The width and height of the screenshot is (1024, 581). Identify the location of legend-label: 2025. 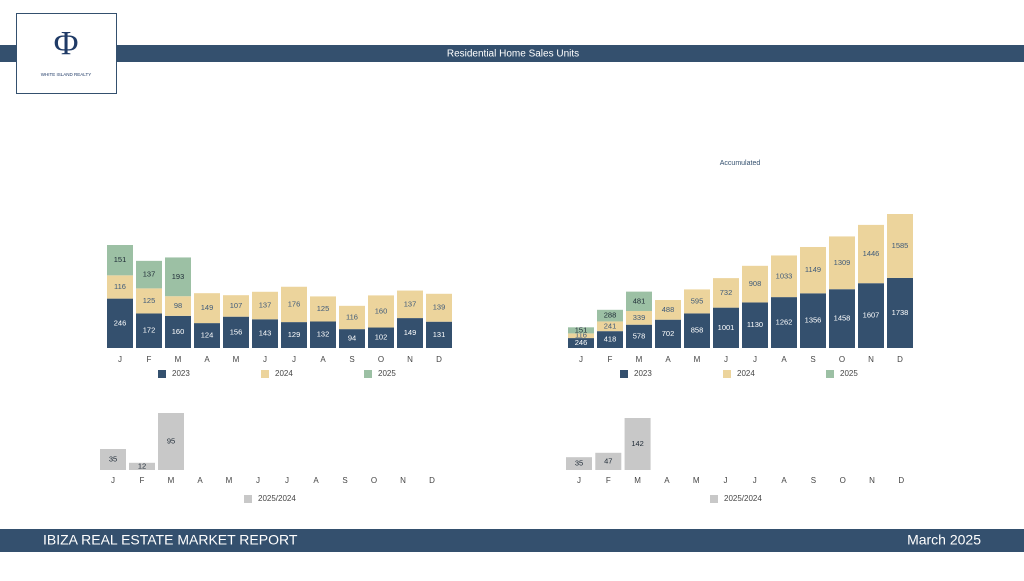
(387, 373).